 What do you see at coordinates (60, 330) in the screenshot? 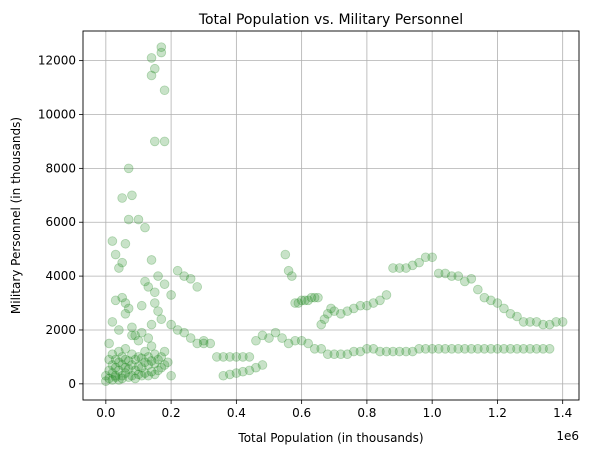
I see `y-tick-label: 2000` at bounding box center [60, 330].